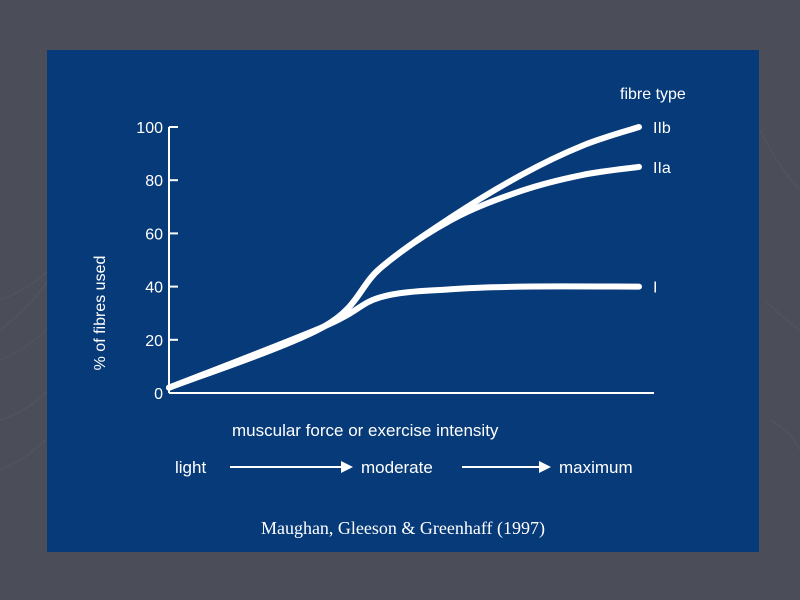 Image resolution: width=800 pixels, height=600 pixels. What do you see at coordinates (403, 528) in the screenshot?
I see `citation: Maughan, Gleeson & Greenhaff (1997)` at bounding box center [403, 528].